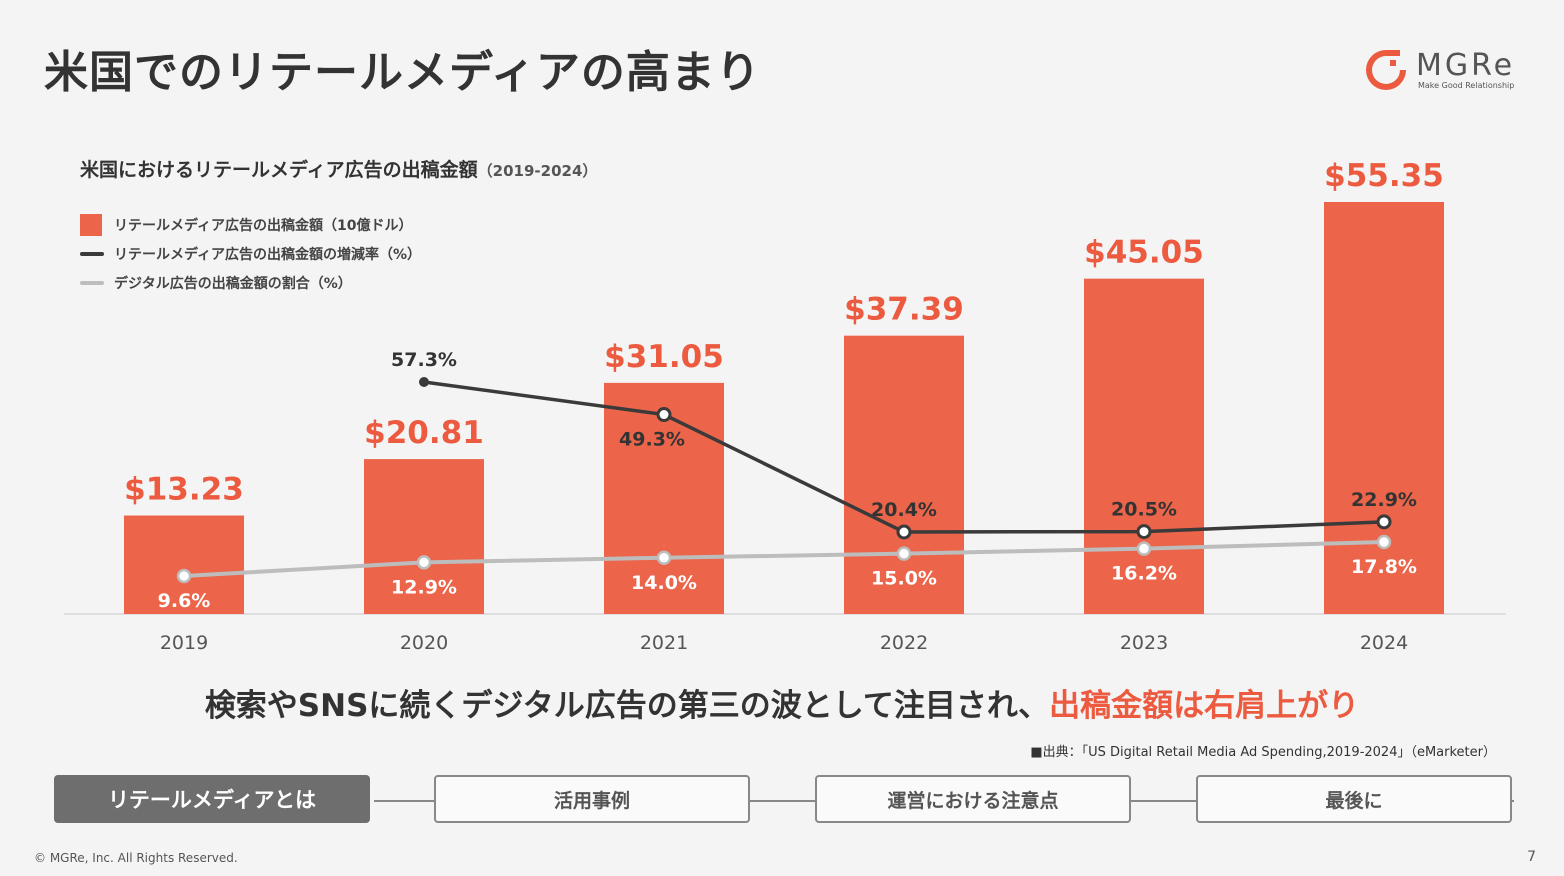 This screenshot has width=1564, height=876. What do you see at coordinates (1384, 567) in the screenshot?
I see `share-data-label: 17.8%` at bounding box center [1384, 567].